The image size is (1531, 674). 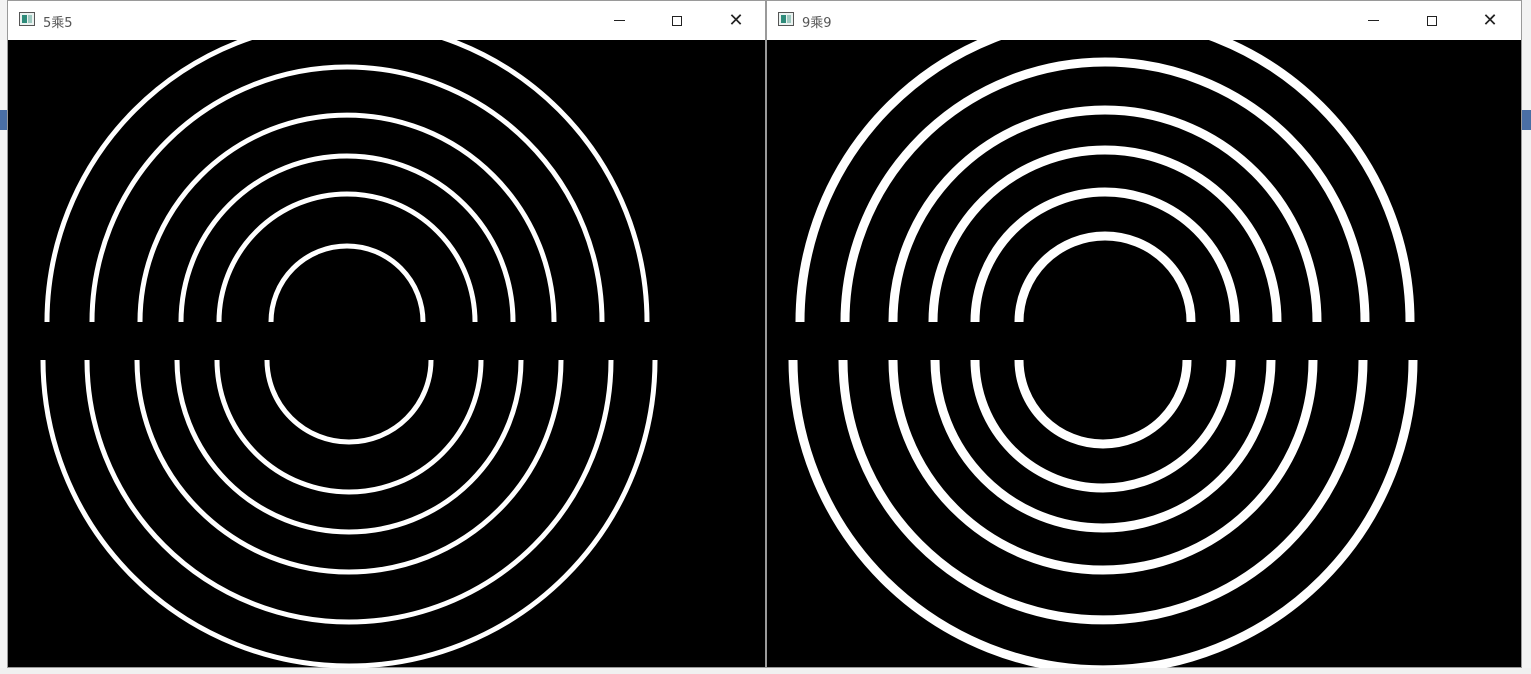 I want to click on background-app-edge-left, so click(x=4, y=337).